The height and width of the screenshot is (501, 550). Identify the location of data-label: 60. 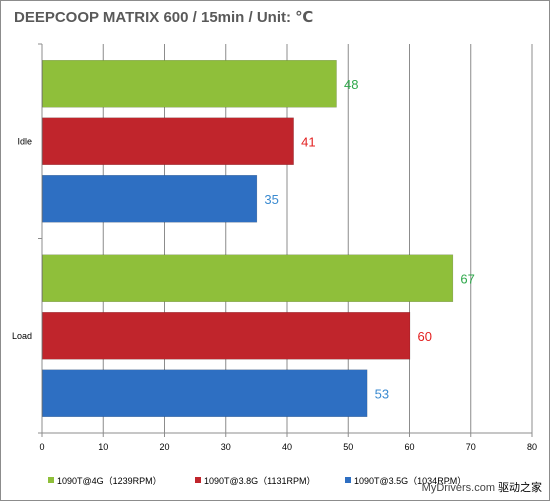
(425, 336).